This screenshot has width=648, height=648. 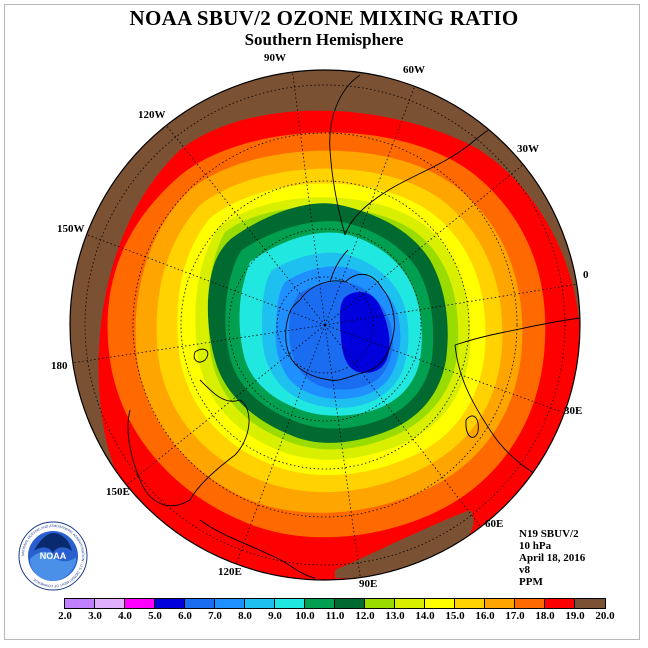 What do you see at coordinates (335, 616) in the screenshot?
I see `colorbar-tick-label: 11.0` at bounding box center [335, 616].